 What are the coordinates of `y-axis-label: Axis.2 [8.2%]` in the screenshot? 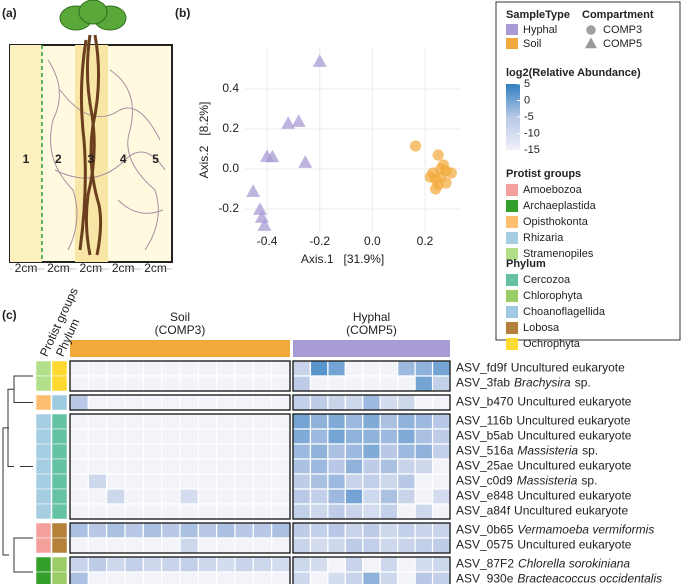 It's located at (204, 140).